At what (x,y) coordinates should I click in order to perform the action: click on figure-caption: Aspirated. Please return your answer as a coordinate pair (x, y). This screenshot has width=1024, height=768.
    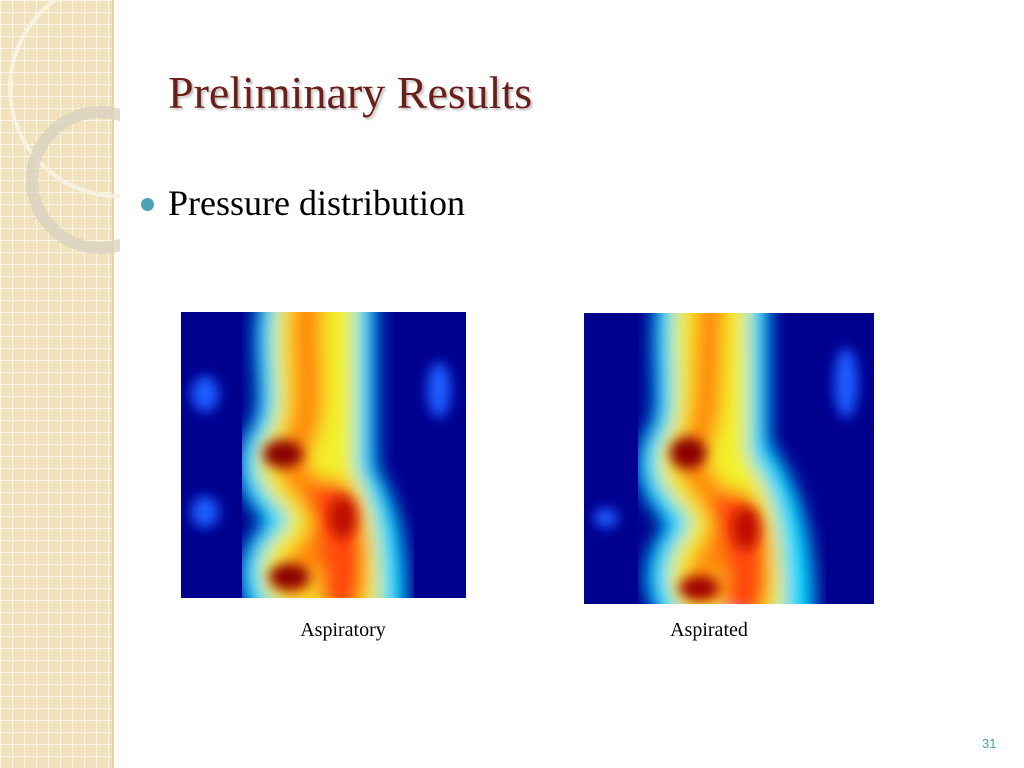
    Looking at the image, I should click on (709, 630).